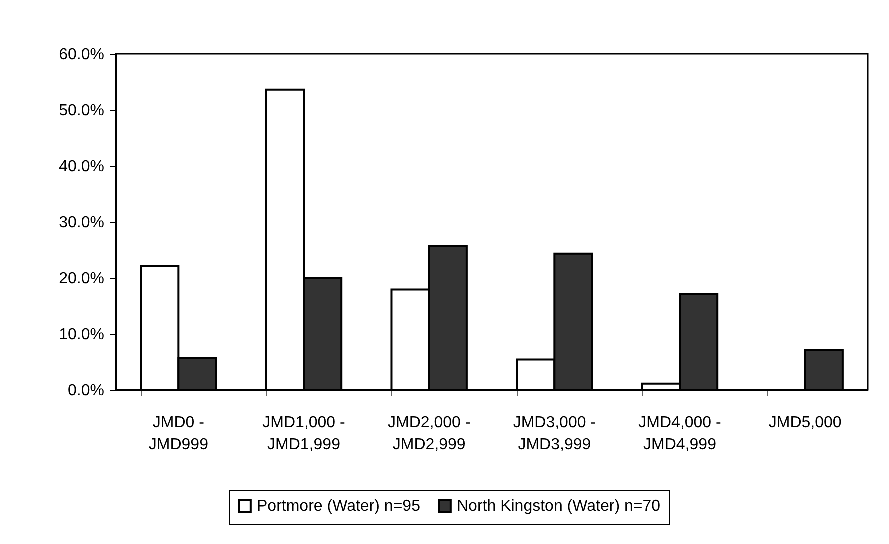 The image size is (889, 544). What do you see at coordinates (81, 111) in the screenshot?
I see `y-tick-label: 50.0%` at bounding box center [81, 111].